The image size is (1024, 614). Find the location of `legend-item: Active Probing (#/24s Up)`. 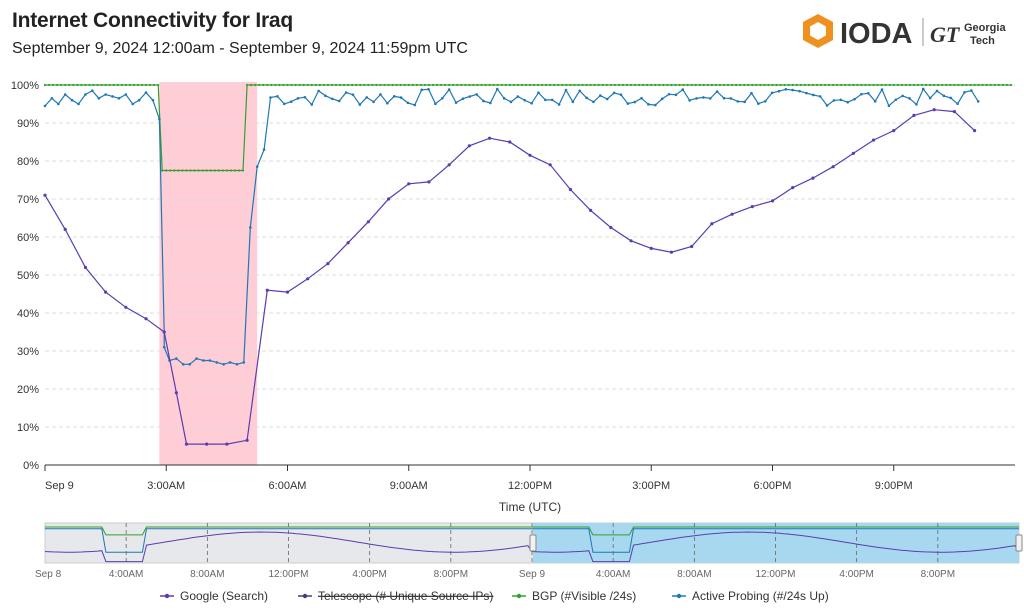

legend-item: Active Probing (#/24s Up) is located at coordinates (750, 596).